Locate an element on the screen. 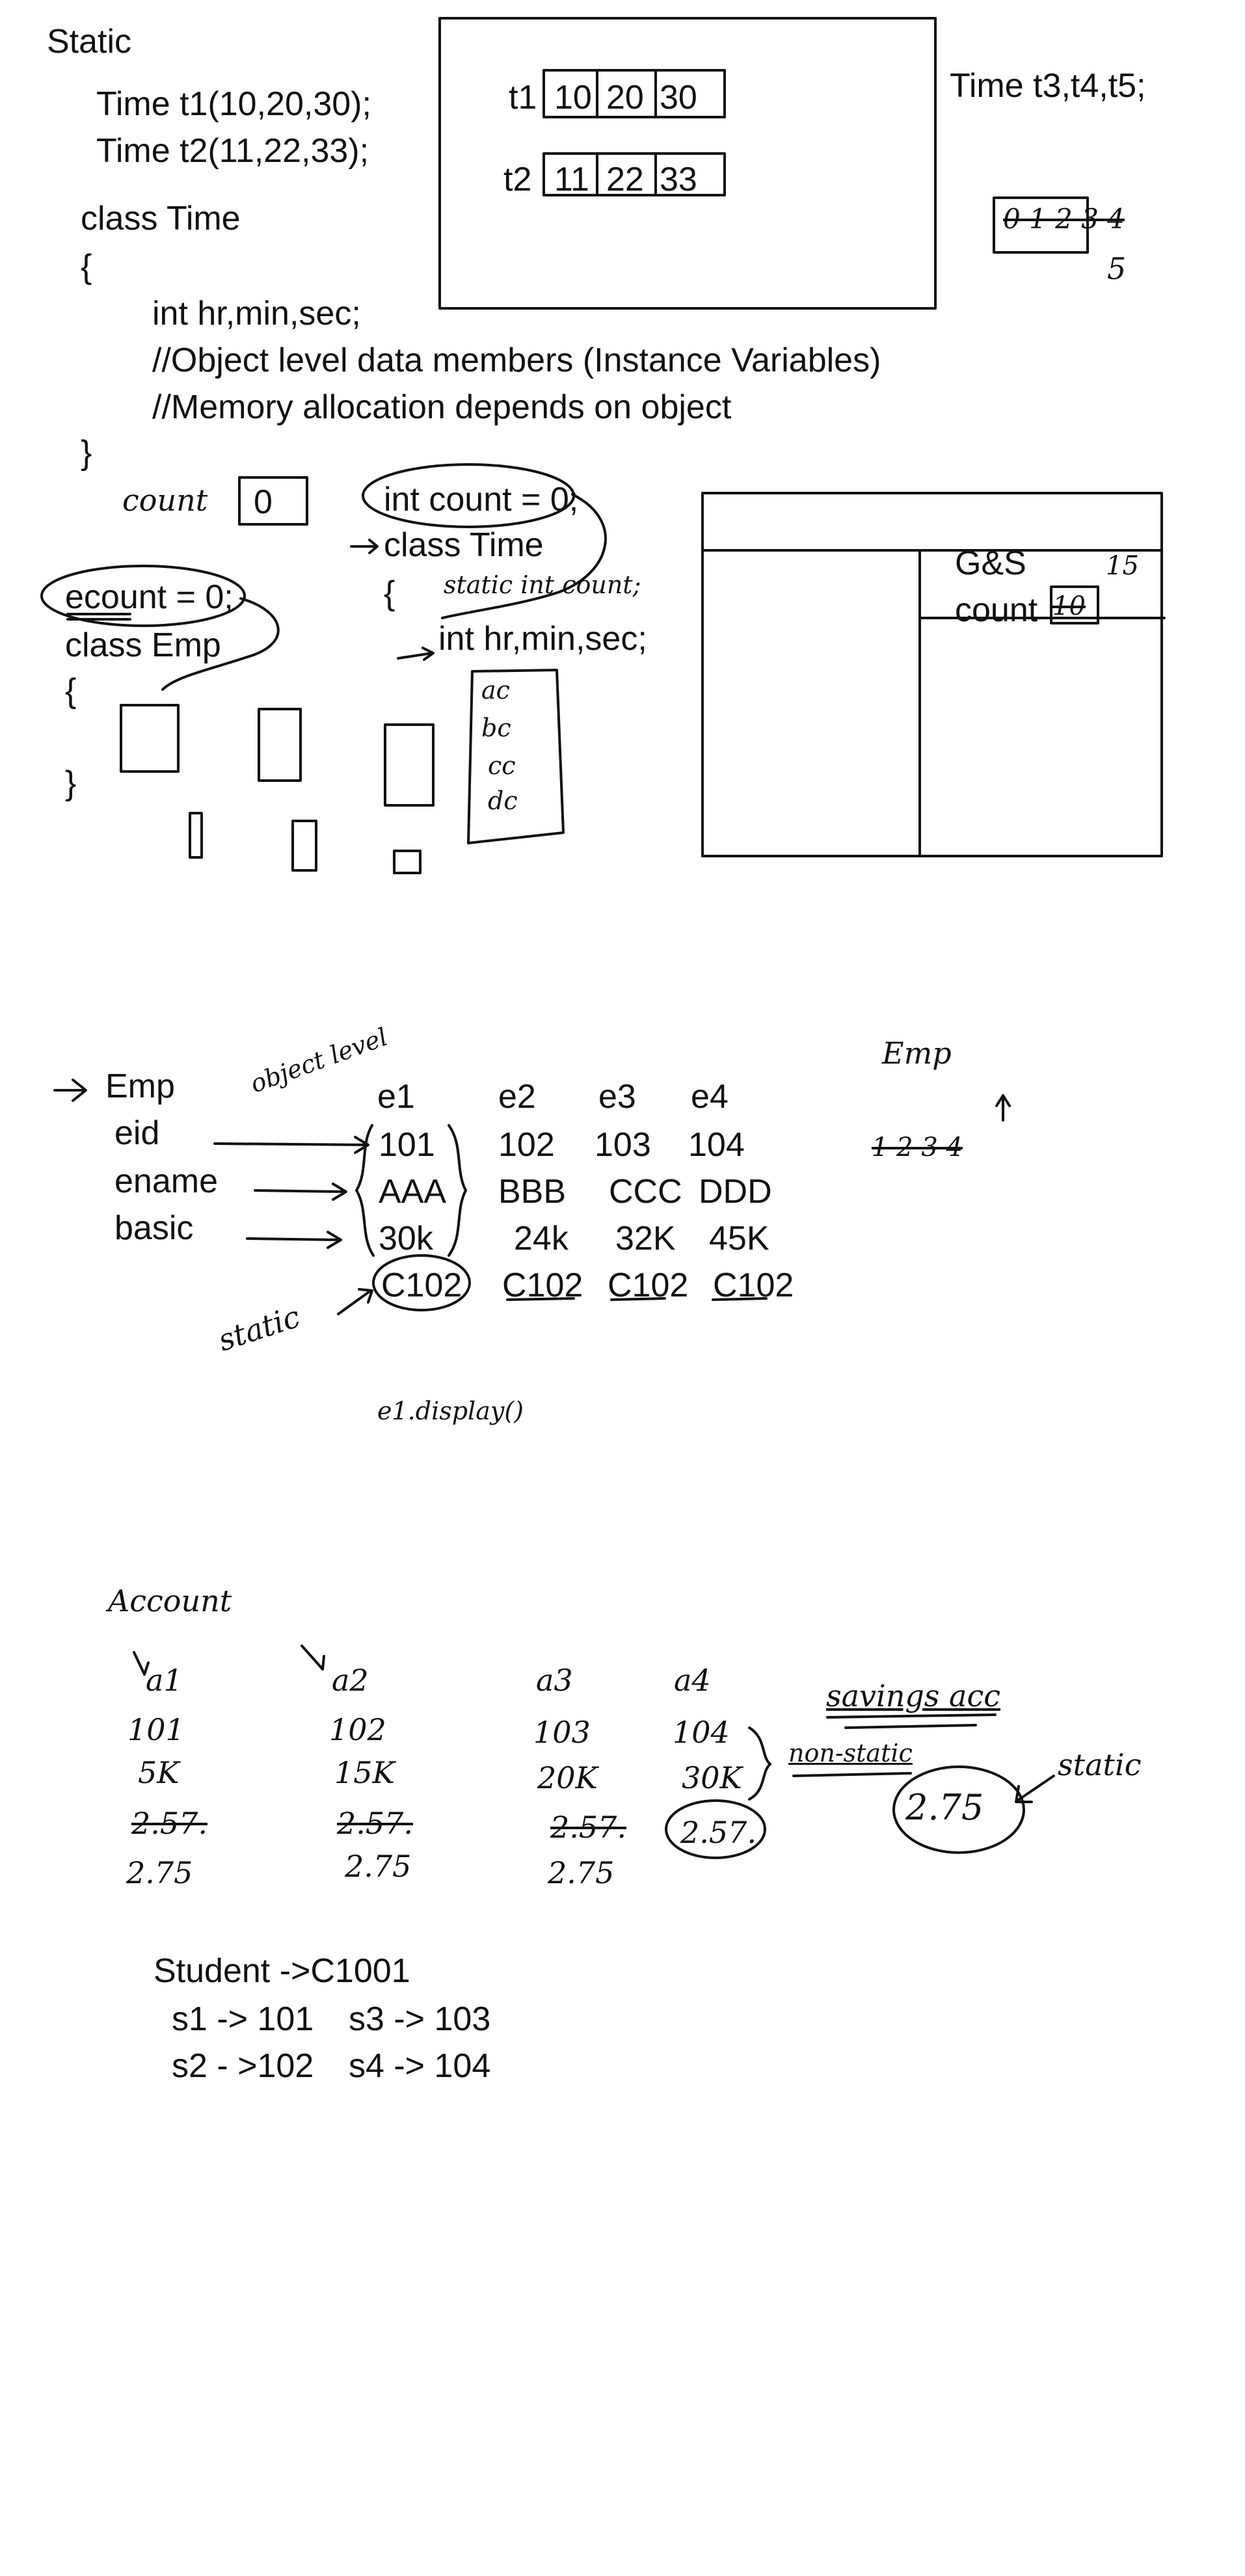 This screenshot has width=1245, height=2576. memory-area-label: G&S is located at coordinates (990, 563).